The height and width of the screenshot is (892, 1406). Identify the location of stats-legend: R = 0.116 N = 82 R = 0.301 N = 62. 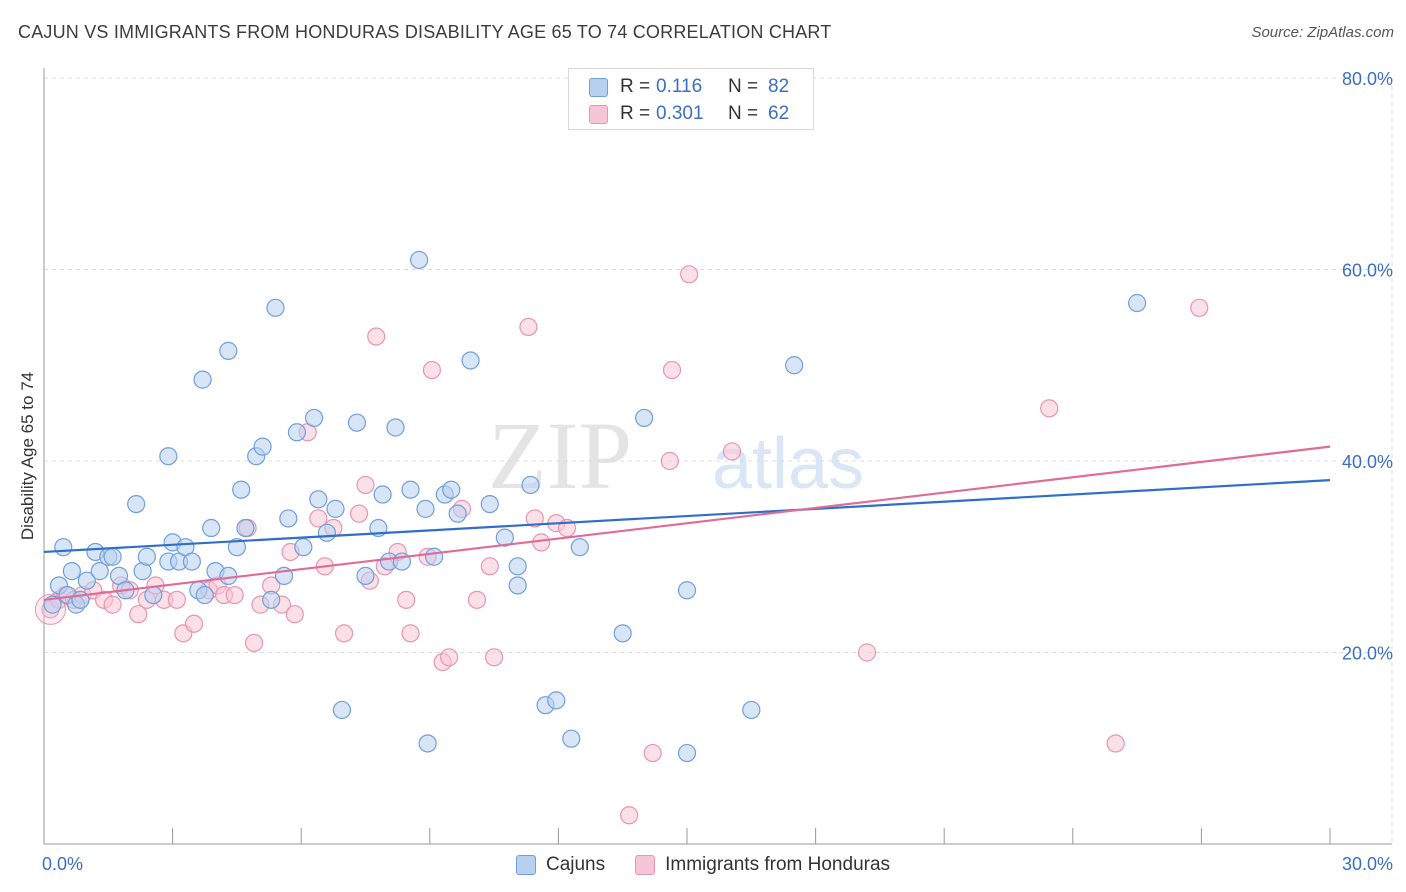
(691, 99).